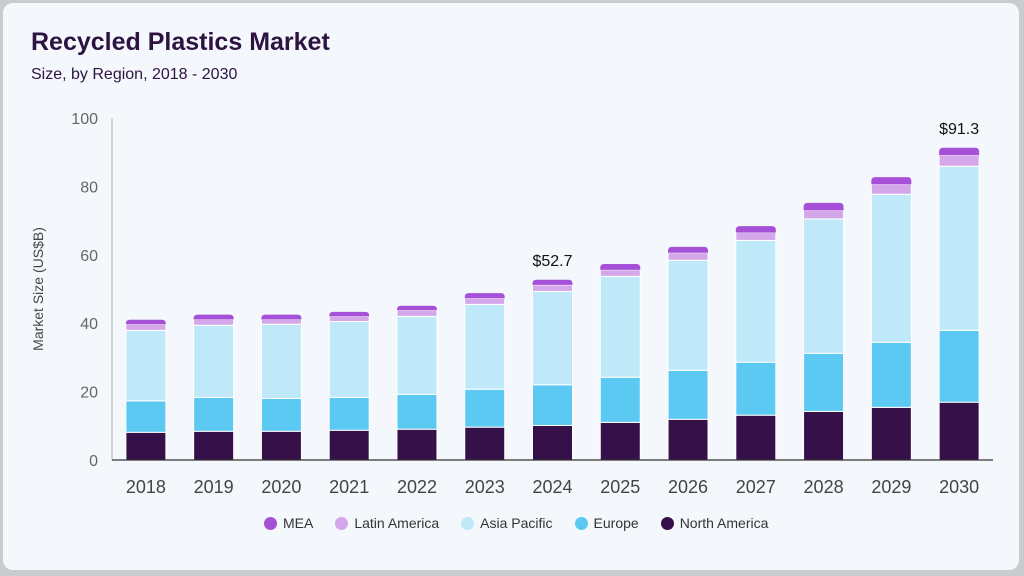 The width and height of the screenshot is (1024, 576). What do you see at coordinates (84, 119) in the screenshot?
I see `y-tick-label: 100` at bounding box center [84, 119].